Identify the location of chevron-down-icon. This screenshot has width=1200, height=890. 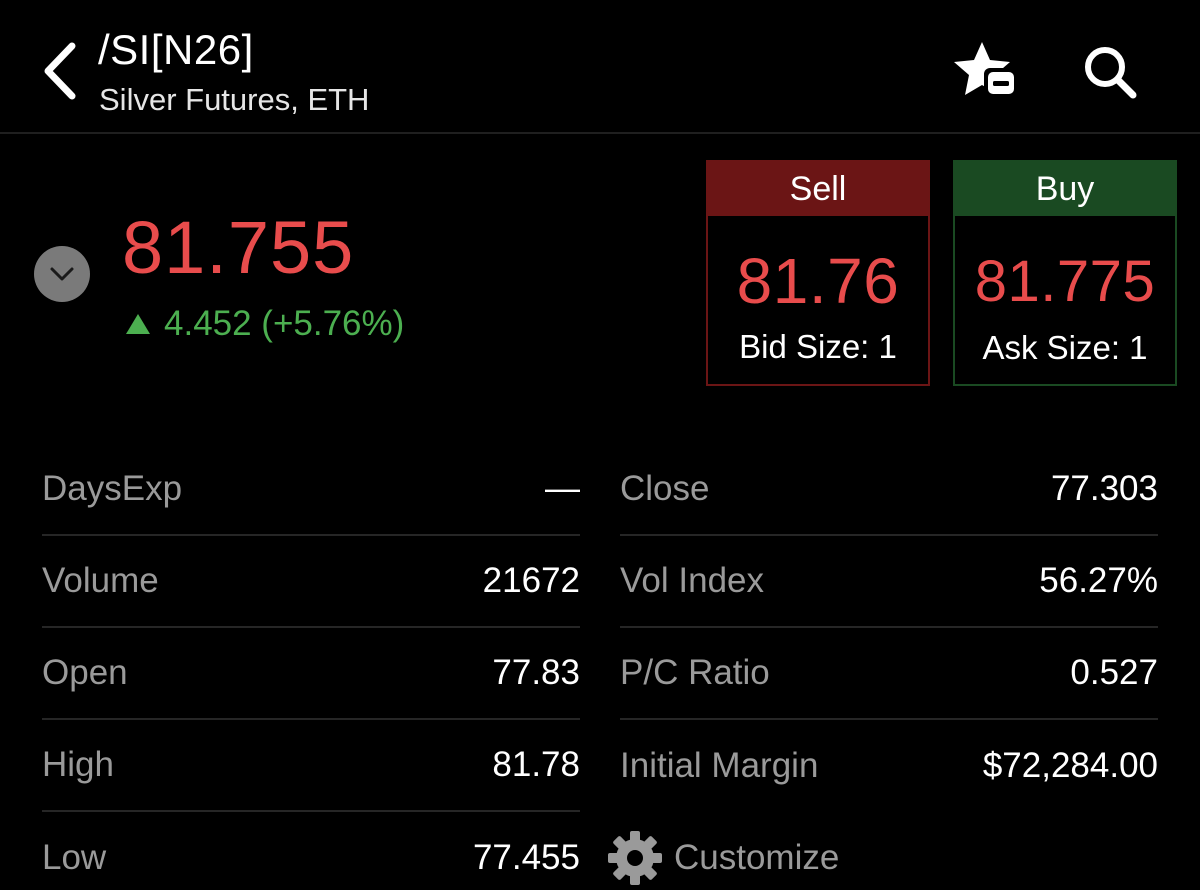
(62, 274).